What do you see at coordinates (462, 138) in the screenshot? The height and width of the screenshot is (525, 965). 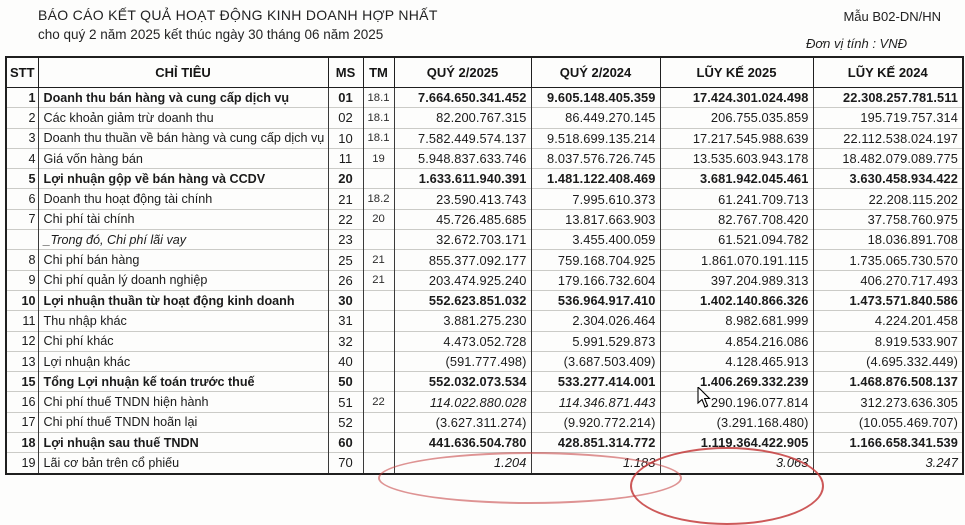 I see `row-value-q2-2025: 7.582.449.574.137` at bounding box center [462, 138].